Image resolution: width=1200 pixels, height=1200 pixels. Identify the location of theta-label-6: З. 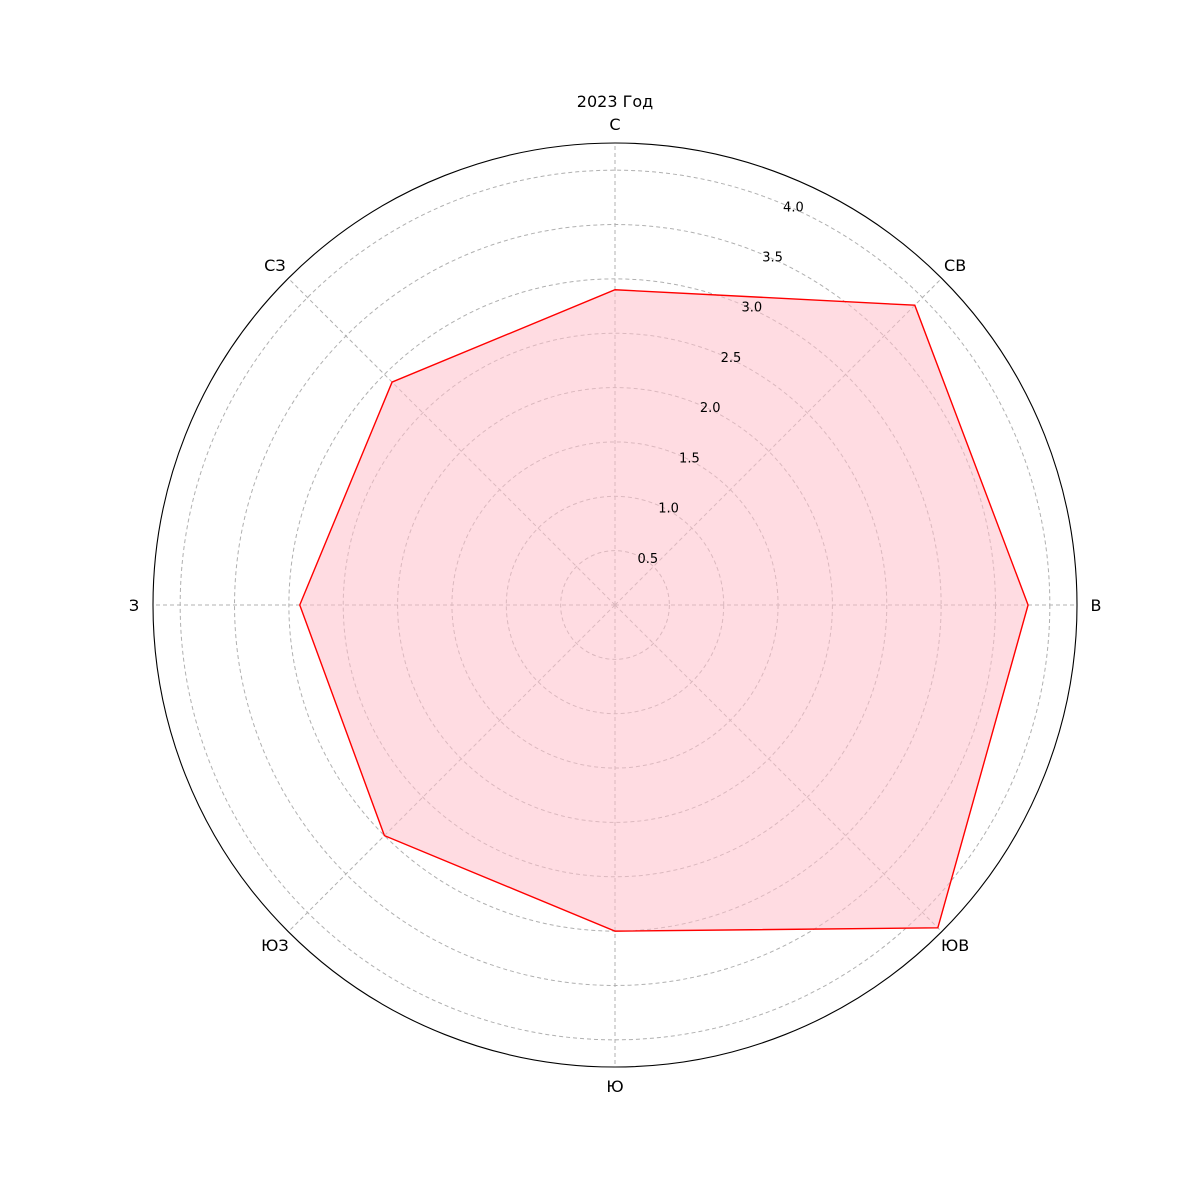
(134, 605).